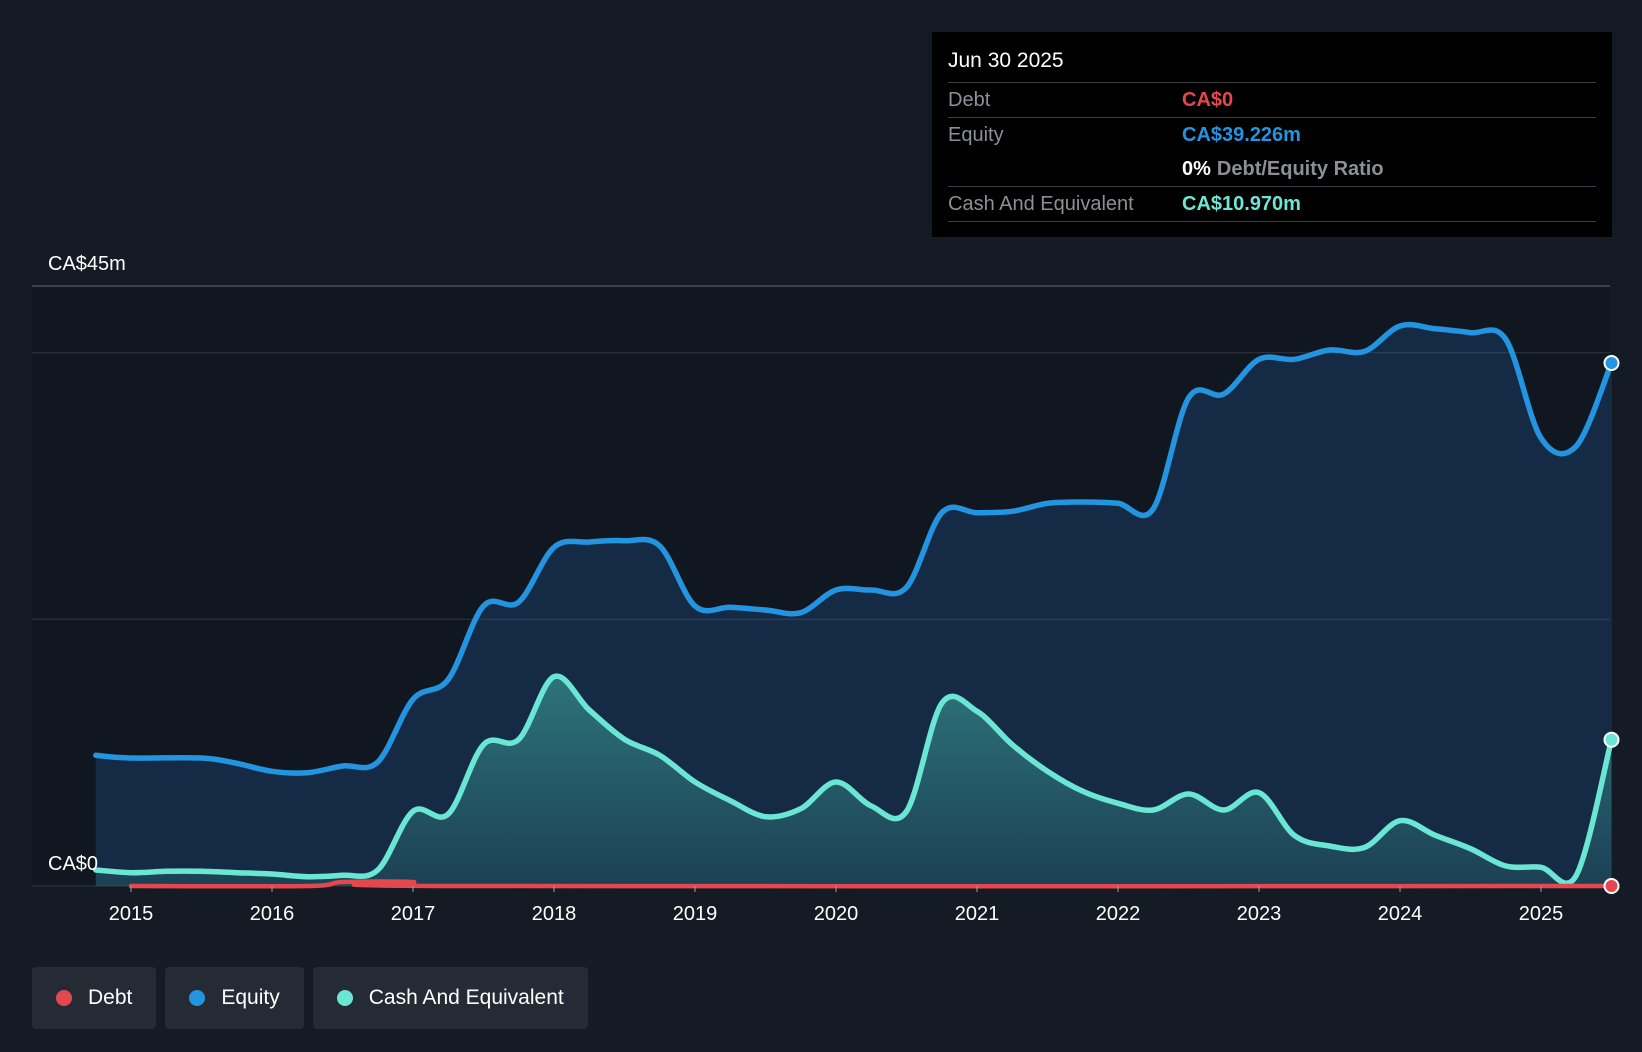  I want to click on equity-end-point, so click(1611, 362).